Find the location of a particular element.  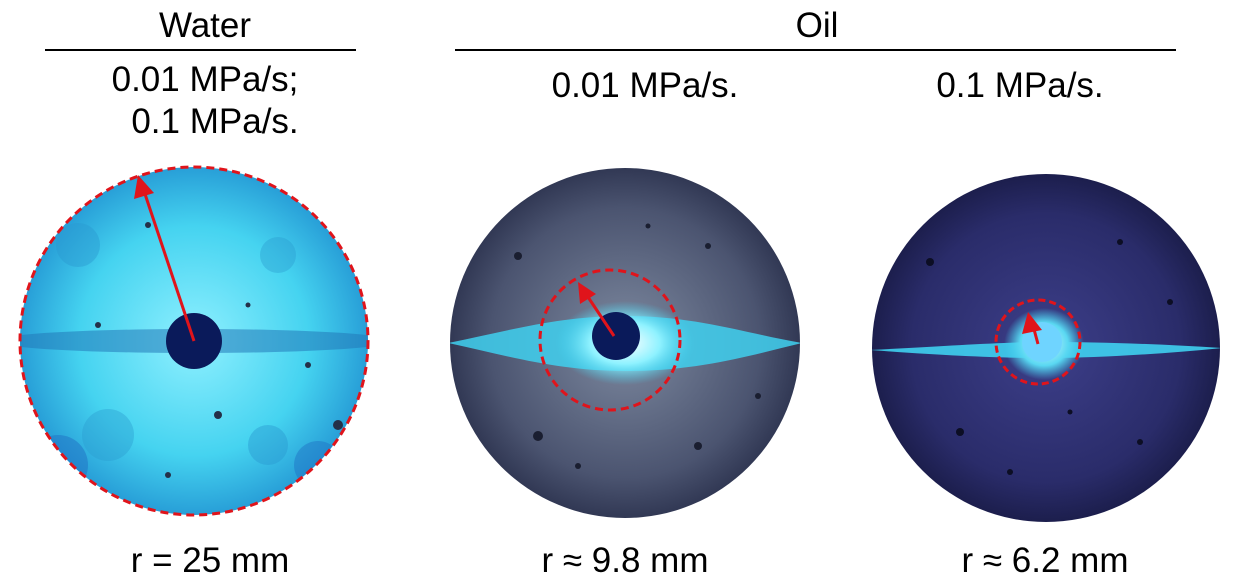

oil-header-rule is located at coordinates (815, 50).